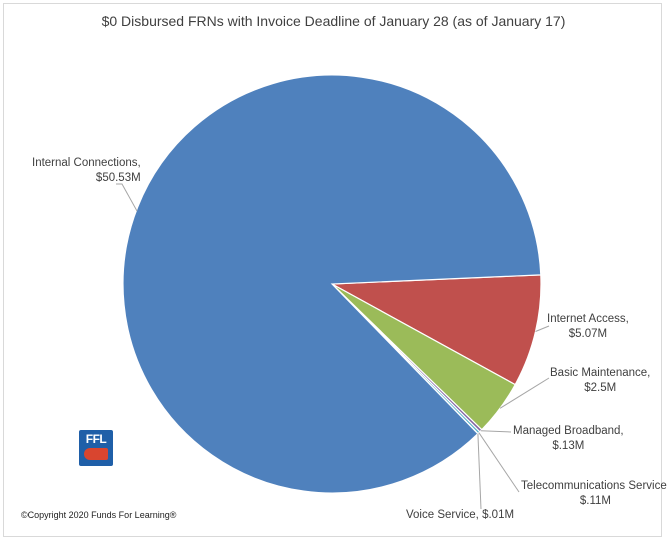  Describe the element at coordinates (600, 380) in the screenshot. I see `label-basic-maintenance: Basic Maintenance, $2.5M` at that location.